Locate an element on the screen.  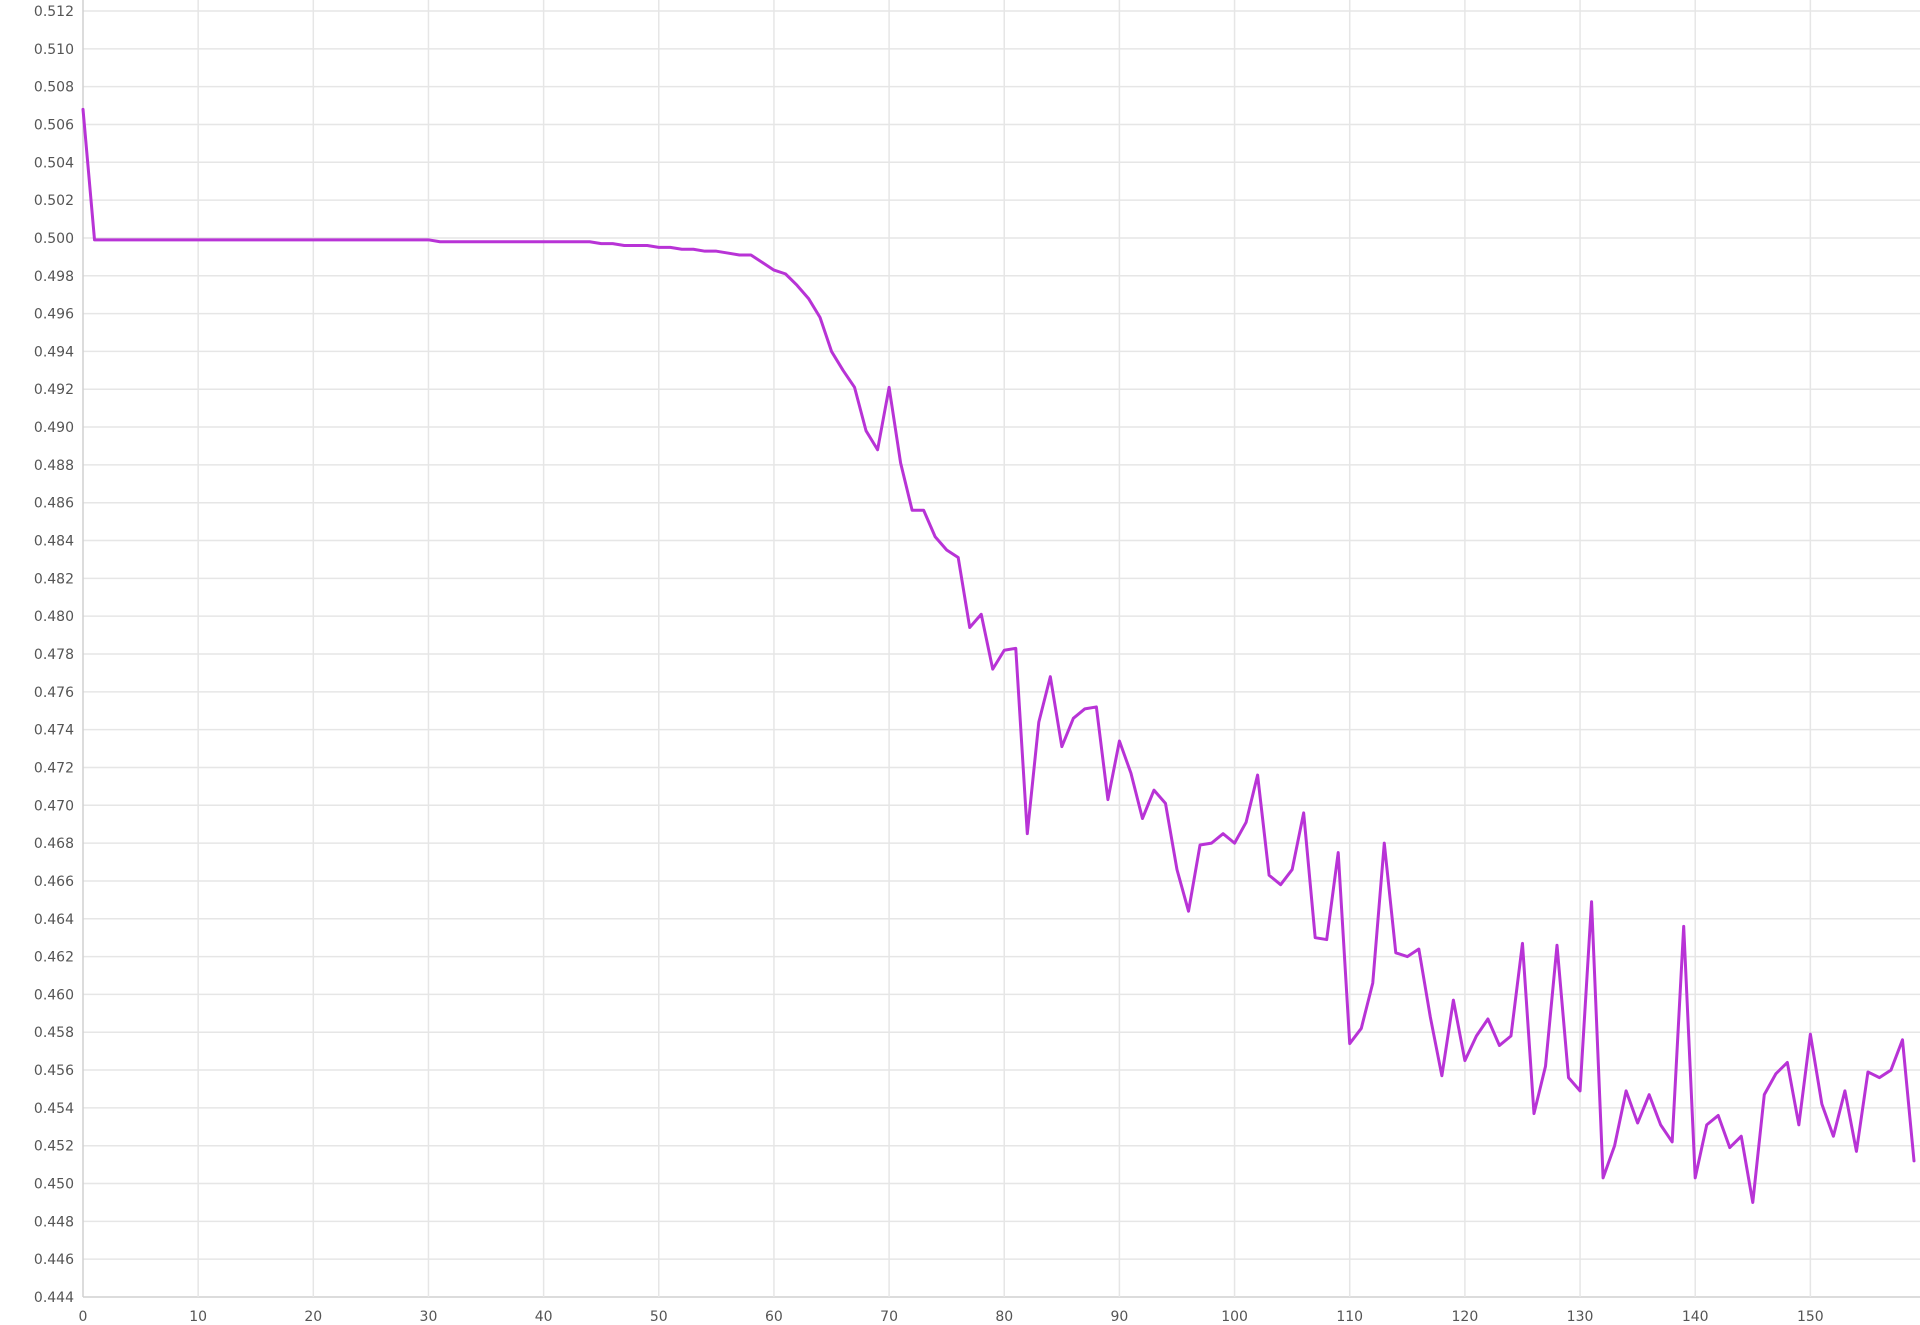
x-tick-label: 100 is located at coordinates (1234, 1317).